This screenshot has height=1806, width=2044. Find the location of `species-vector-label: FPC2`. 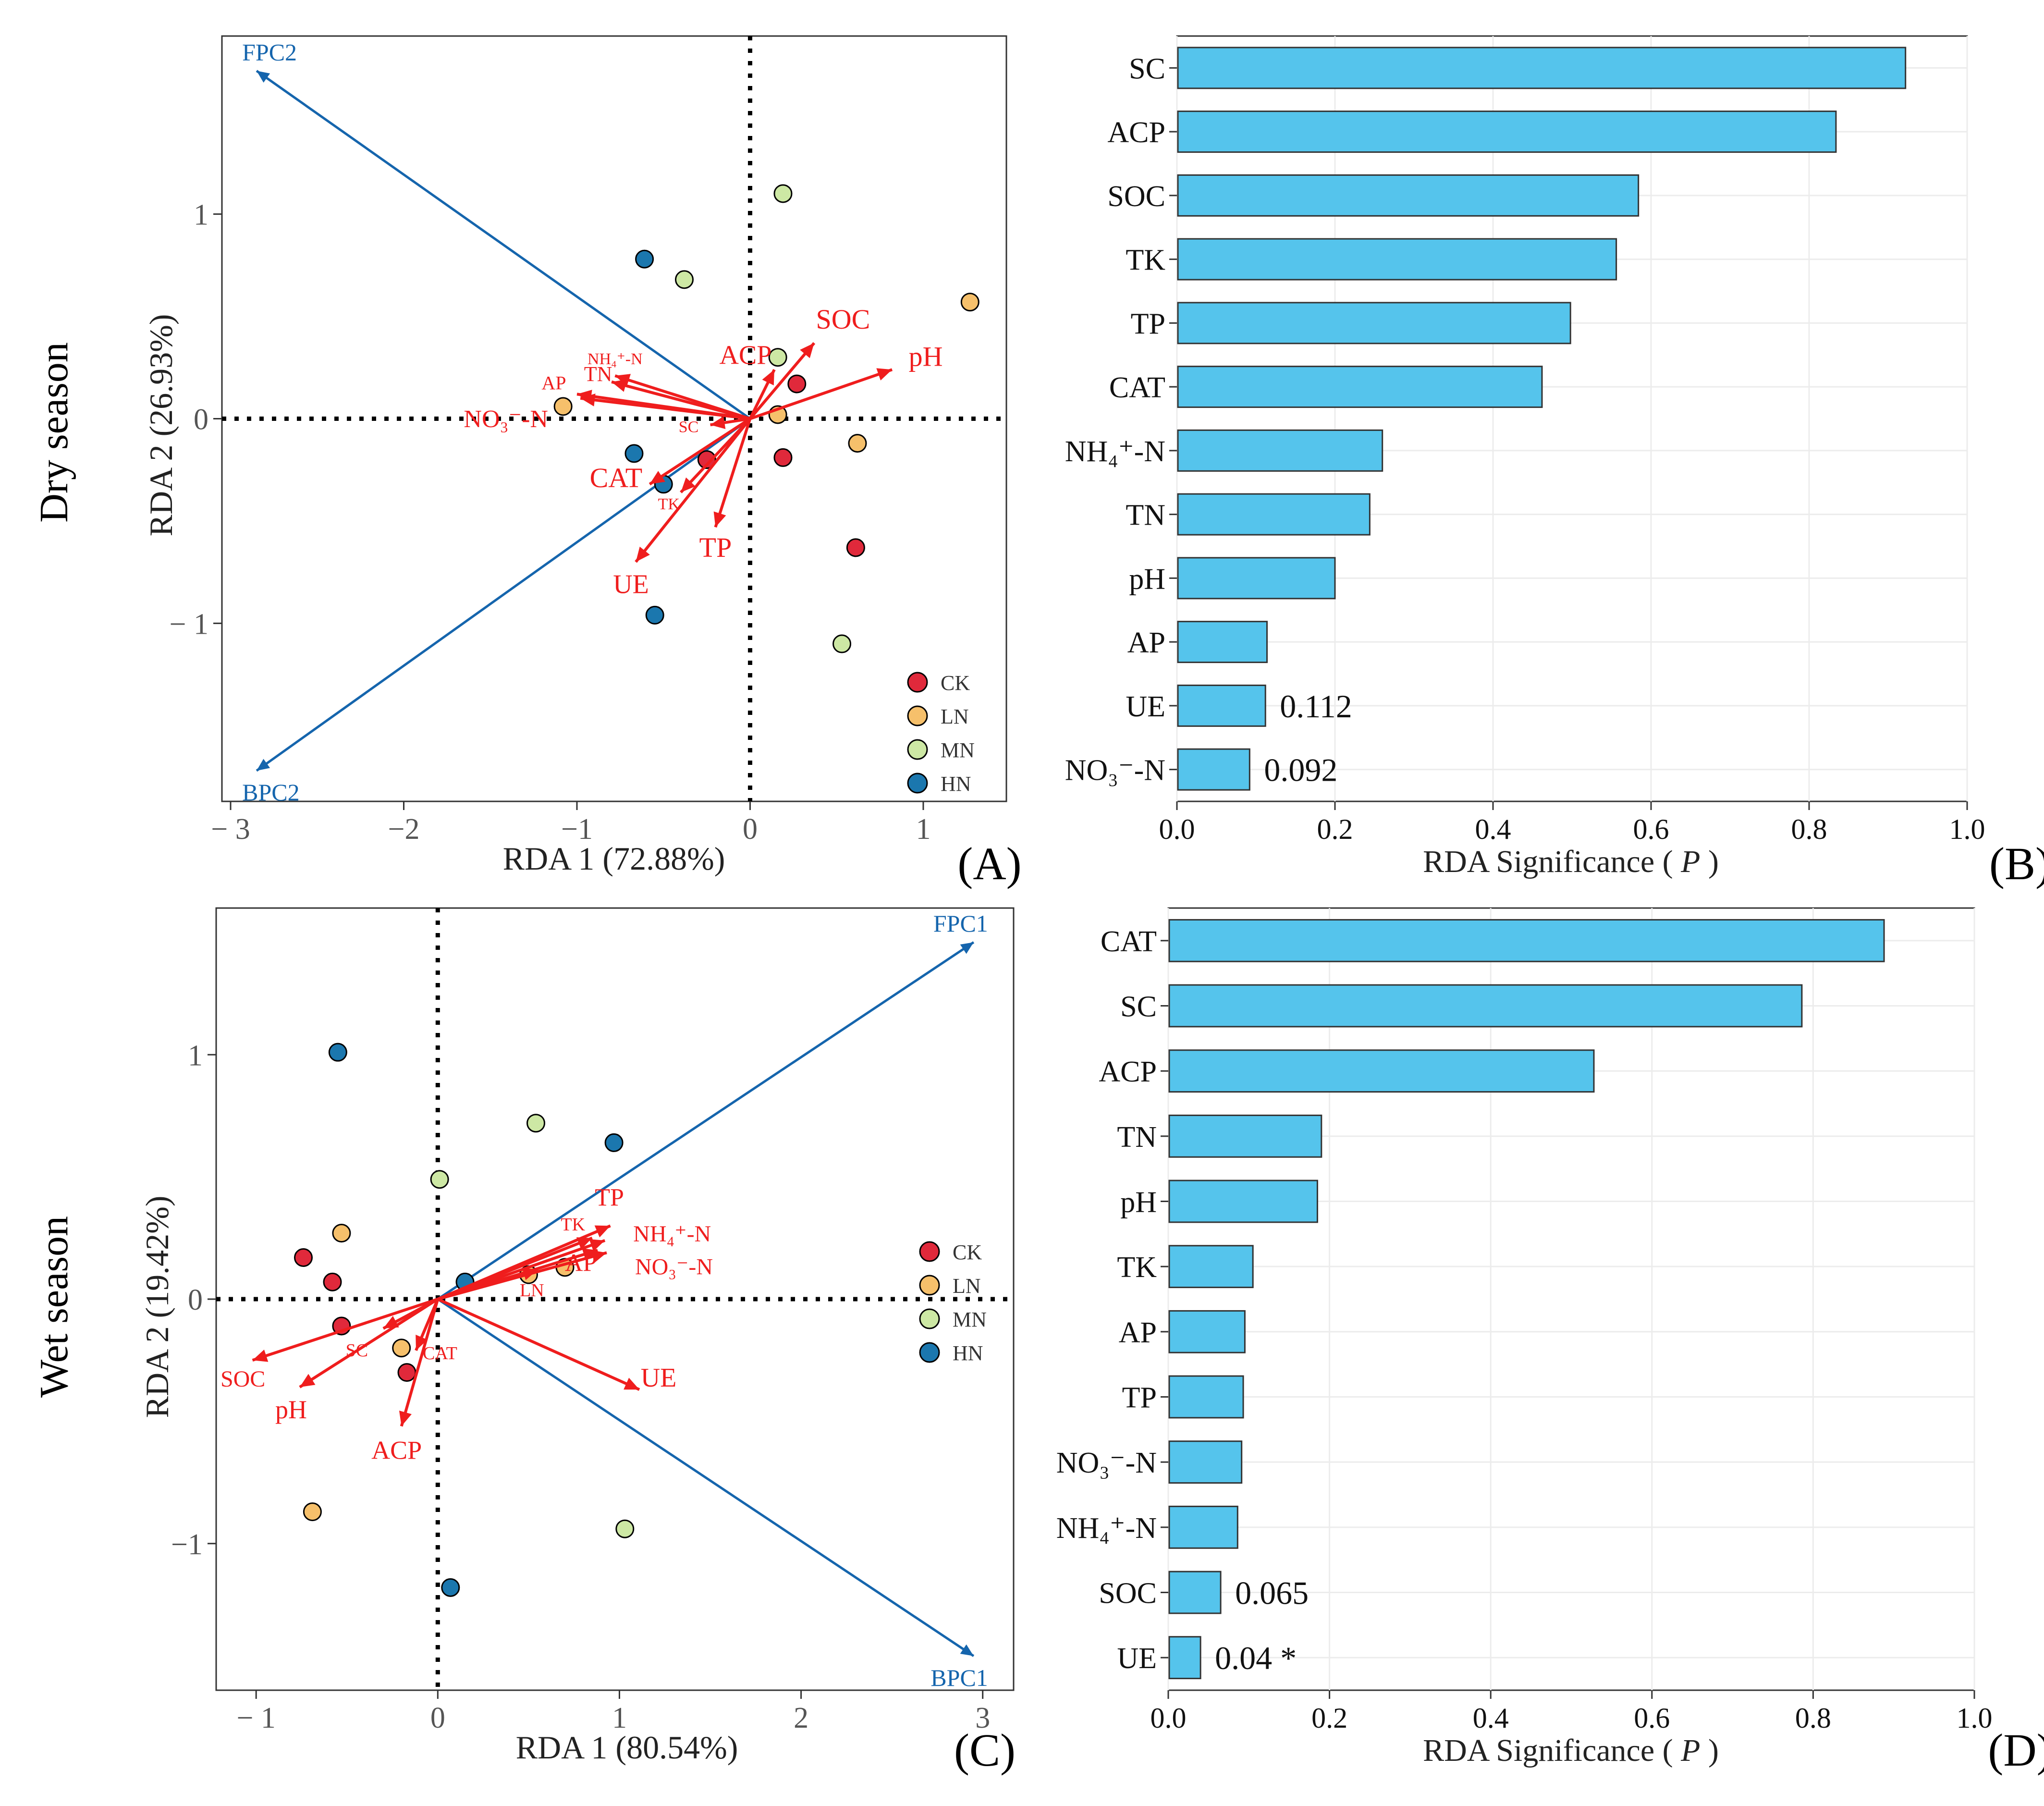

species-vector-label: FPC2 is located at coordinates (269, 52).